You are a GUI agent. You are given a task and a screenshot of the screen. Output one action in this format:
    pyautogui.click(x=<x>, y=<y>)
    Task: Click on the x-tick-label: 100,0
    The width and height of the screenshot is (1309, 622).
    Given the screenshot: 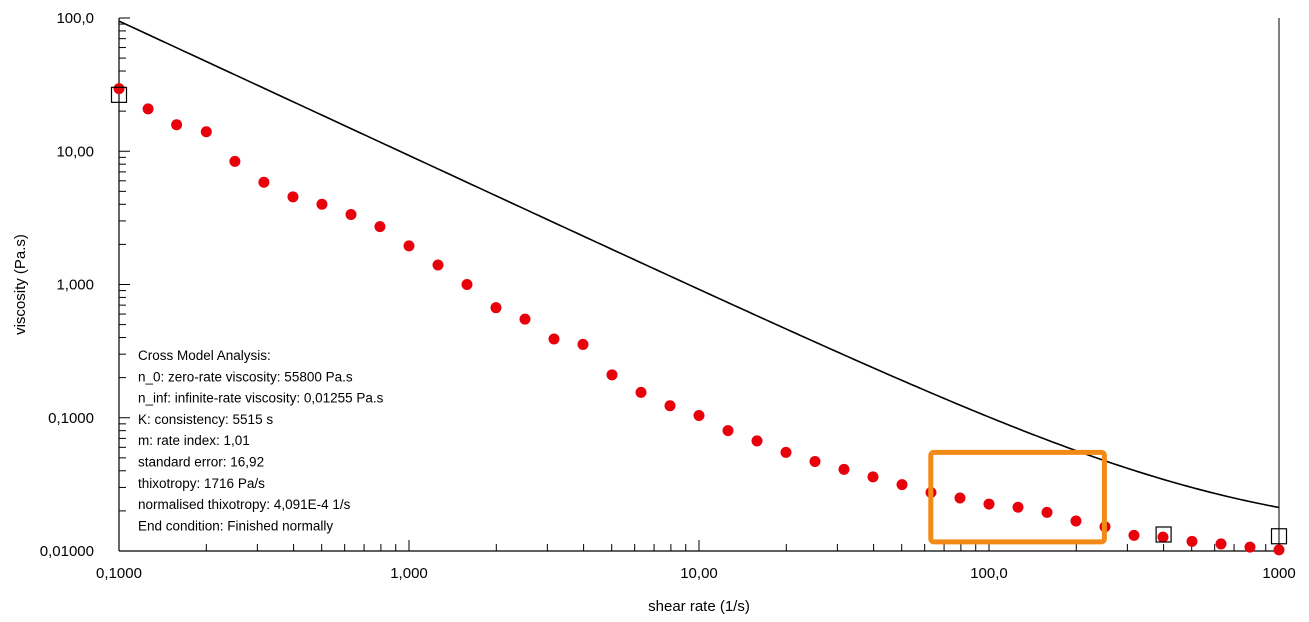 What is the action you would take?
    pyautogui.click(x=989, y=573)
    